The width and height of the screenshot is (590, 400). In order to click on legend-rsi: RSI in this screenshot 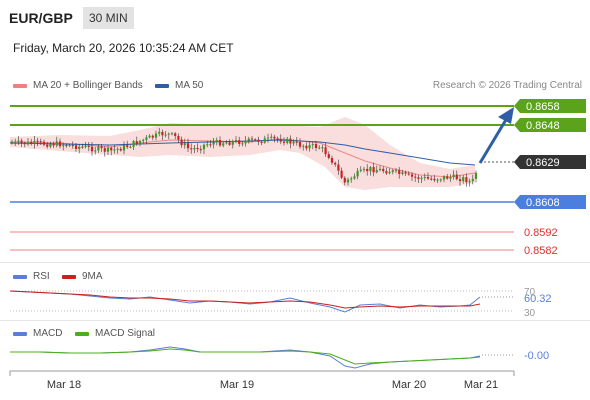, I will do `click(31, 276)`.